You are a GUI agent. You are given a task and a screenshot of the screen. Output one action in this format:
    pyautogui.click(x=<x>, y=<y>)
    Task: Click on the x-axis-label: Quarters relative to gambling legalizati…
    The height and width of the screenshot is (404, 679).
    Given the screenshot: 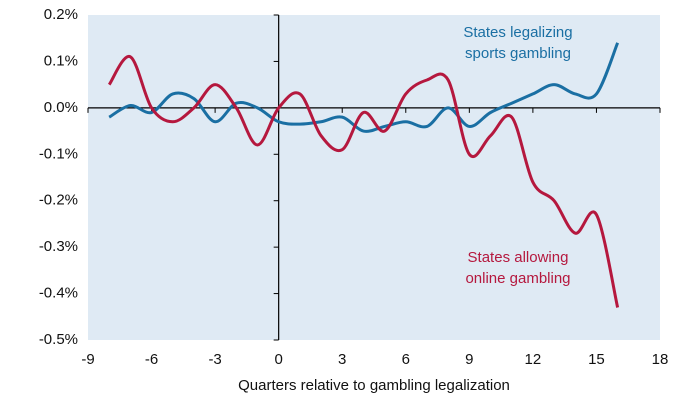 What is the action you would take?
    pyautogui.click(x=374, y=385)
    